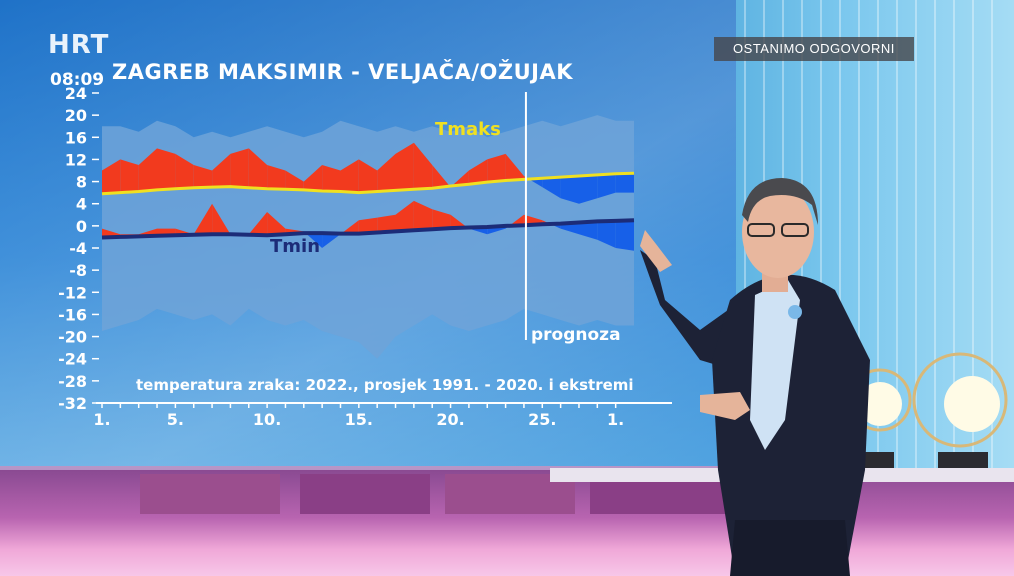 The image size is (1014, 576). I want to click on tmin-average-line, so click(368, 229).